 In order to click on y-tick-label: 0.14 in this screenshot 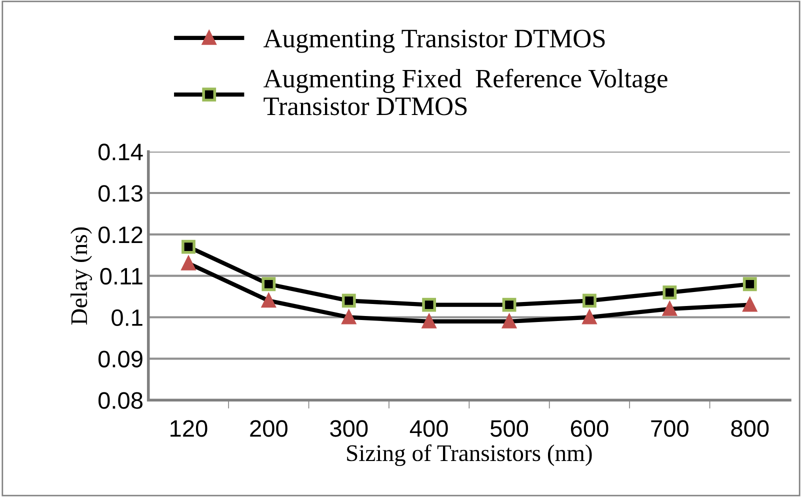, I will do `click(120, 152)`.